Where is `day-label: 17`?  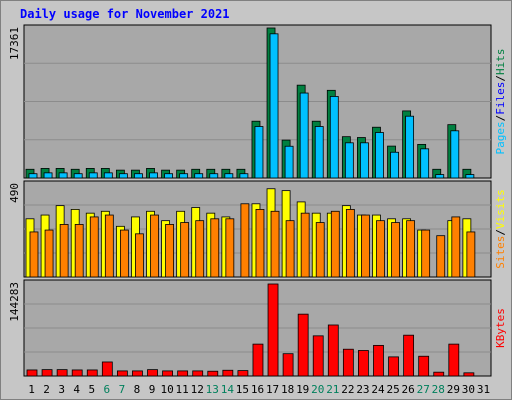 day-label: 17 is located at coordinates (272, 389).